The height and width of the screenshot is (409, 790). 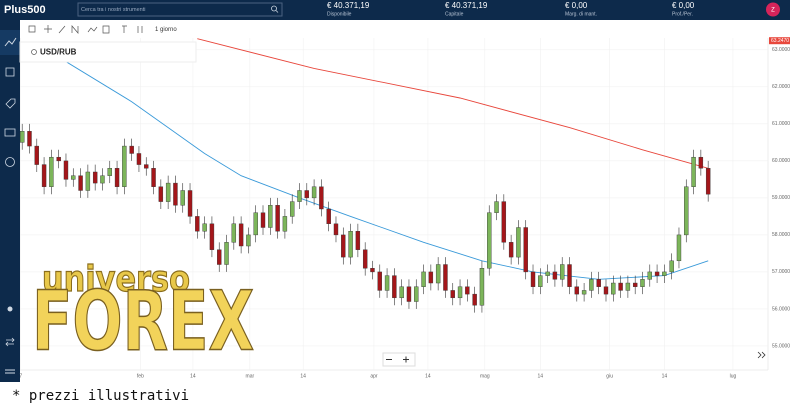 What do you see at coordinates (10, 201) in the screenshot?
I see `sidebar` at bounding box center [10, 201].